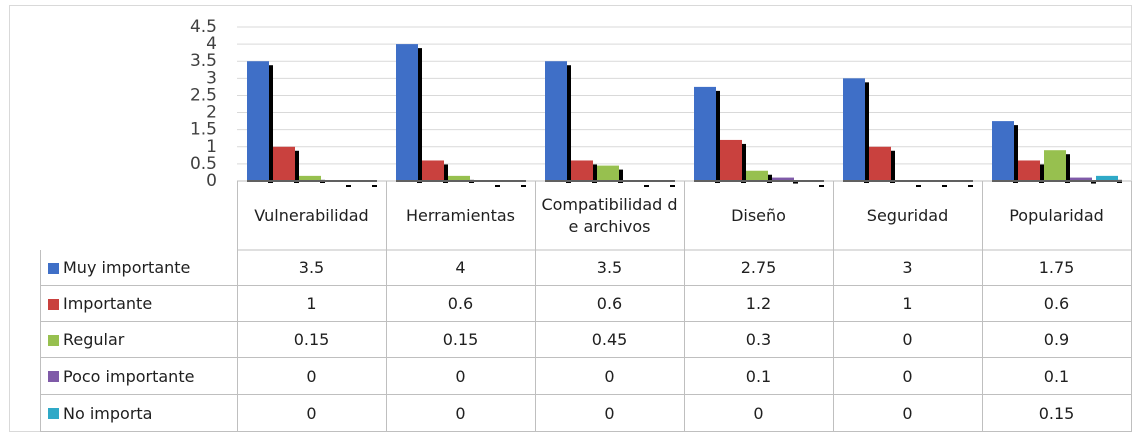 The width and height of the screenshot is (1141, 432). I want to click on y-tick-label: 1, so click(211, 147).